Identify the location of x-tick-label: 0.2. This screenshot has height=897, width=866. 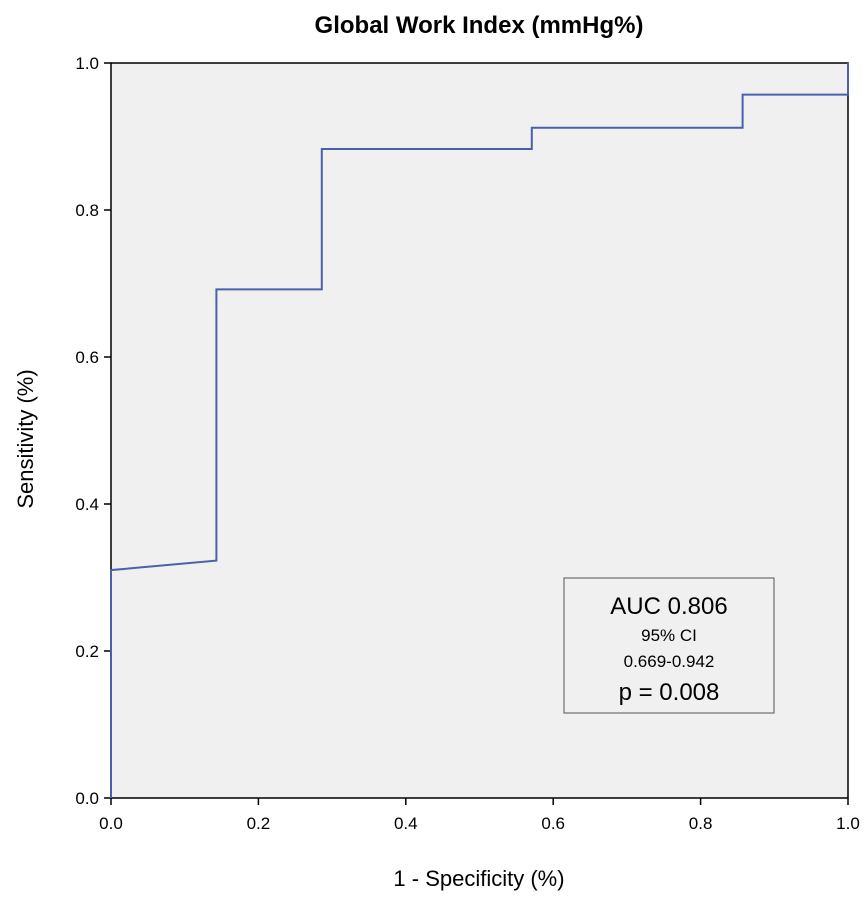
(259, 823).